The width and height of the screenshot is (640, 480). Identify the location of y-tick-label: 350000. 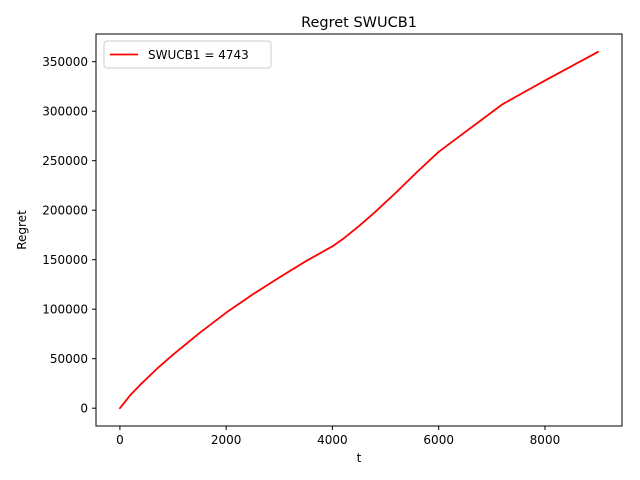
(65, 62).